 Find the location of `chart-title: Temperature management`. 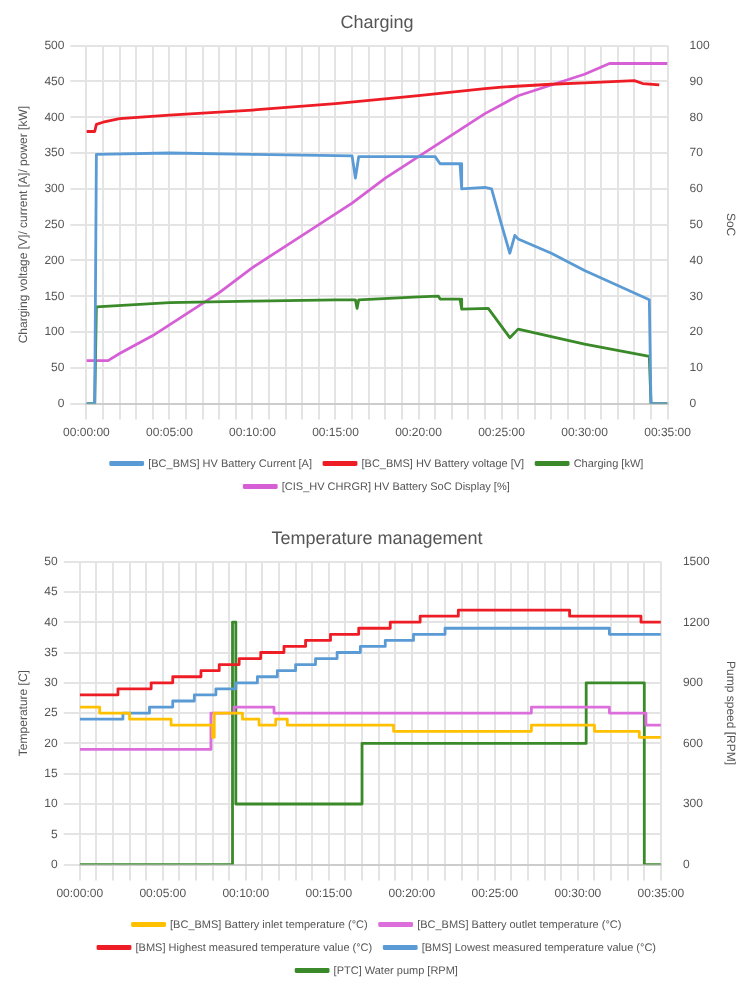

chart-title: Temperature management is located at coordinates (377, 537).